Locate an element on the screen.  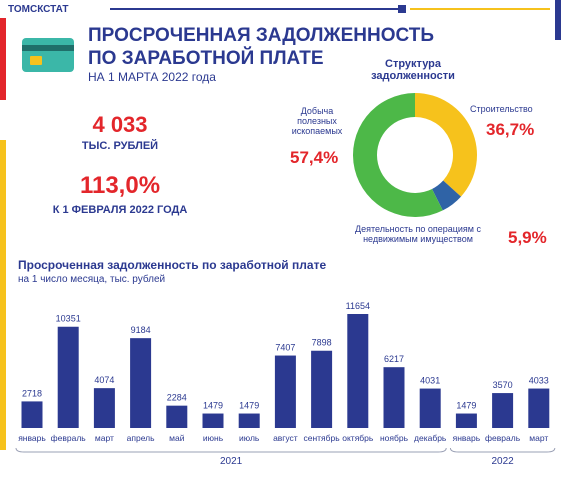
ratio: 113,0% is located at coordinates (120, 185).